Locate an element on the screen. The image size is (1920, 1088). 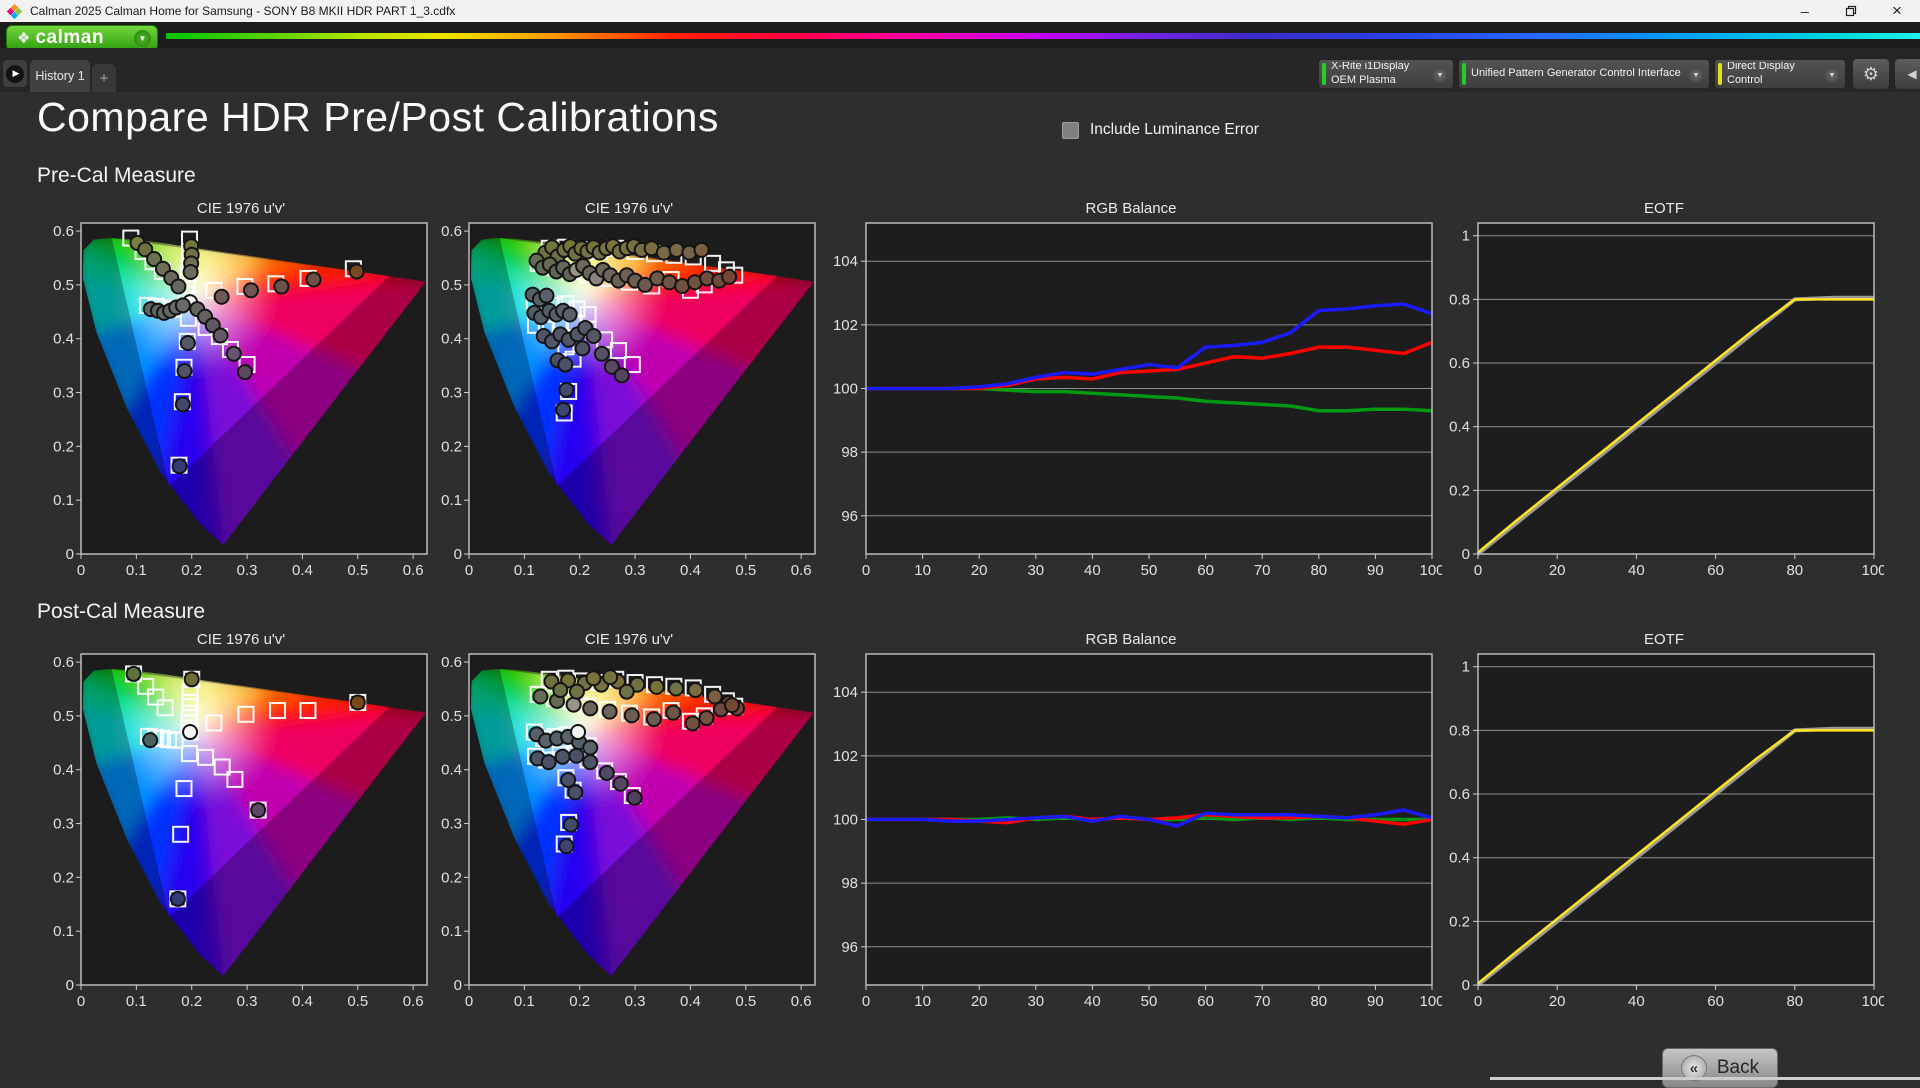
include-luminance-error-checkbox is located at coordinates (1070, 130).